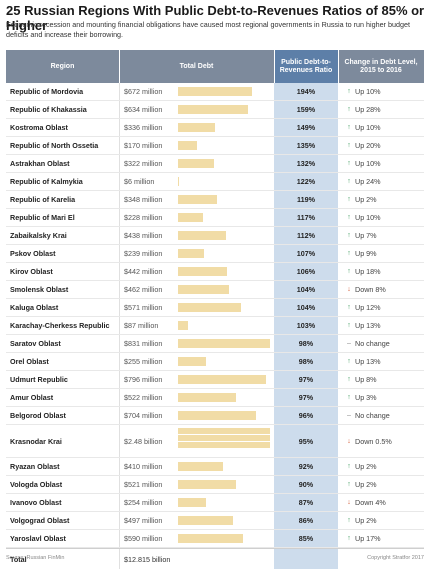  Describe the element at coordinates (35, 558) in the screenshot. I see `source-note: Source: Russian FinMin` at that location.